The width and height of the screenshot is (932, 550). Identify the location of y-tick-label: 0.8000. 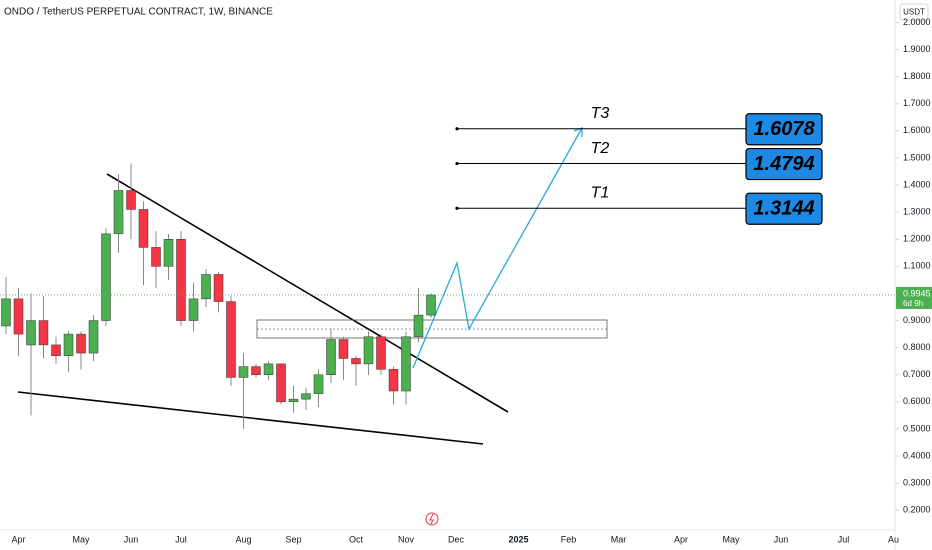
(917, 347).